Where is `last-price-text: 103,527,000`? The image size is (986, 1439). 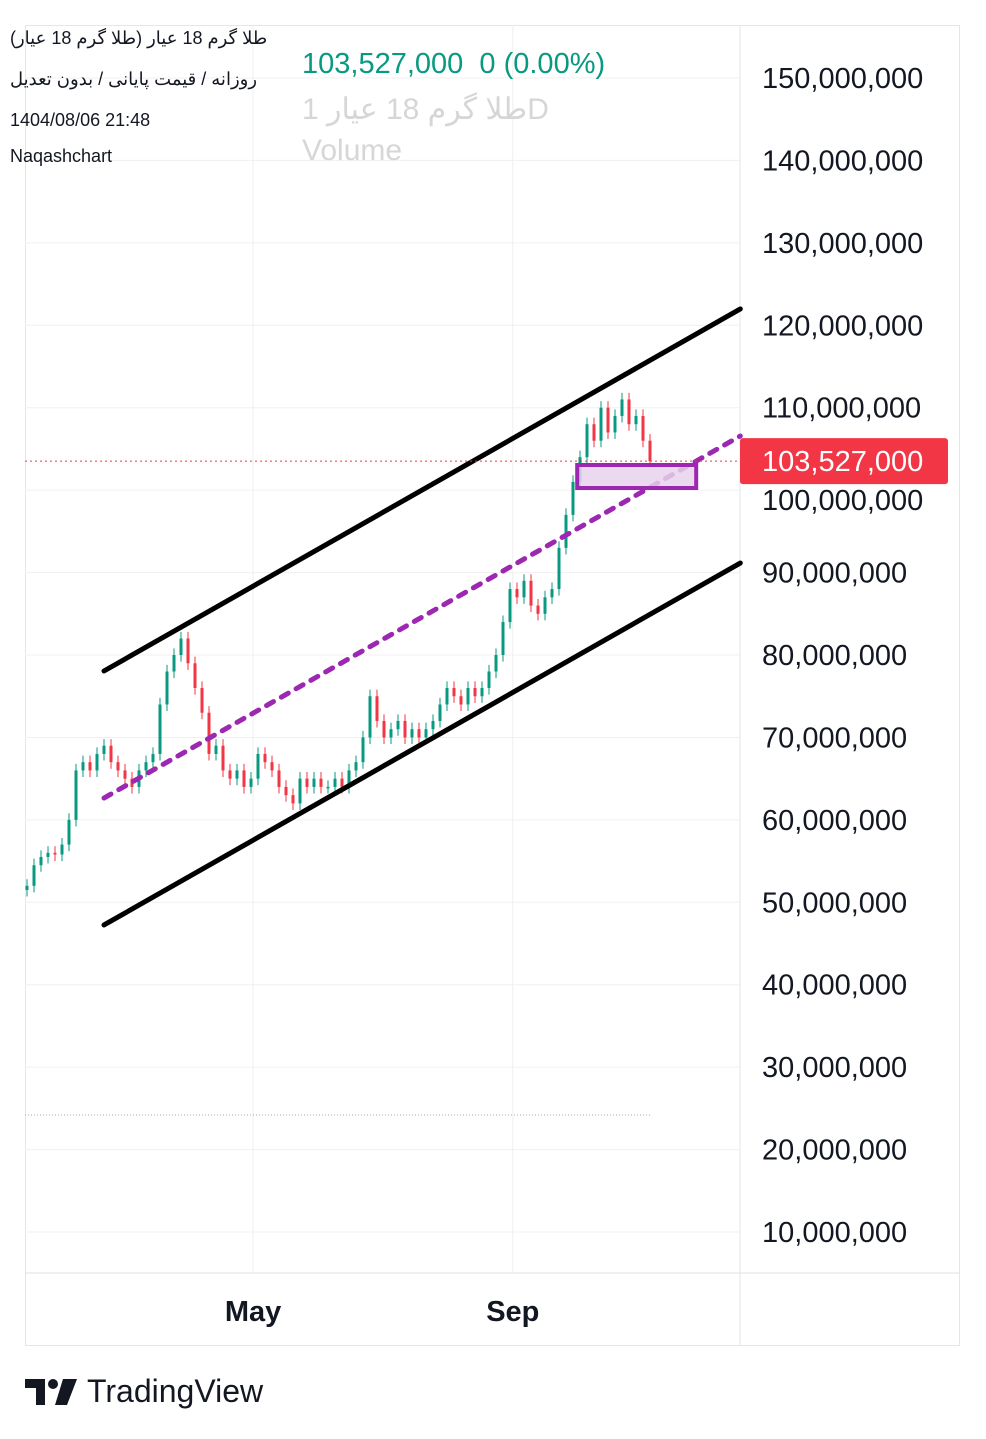 last-price-text: 103,527,000 is located at coordinates (842, 462).